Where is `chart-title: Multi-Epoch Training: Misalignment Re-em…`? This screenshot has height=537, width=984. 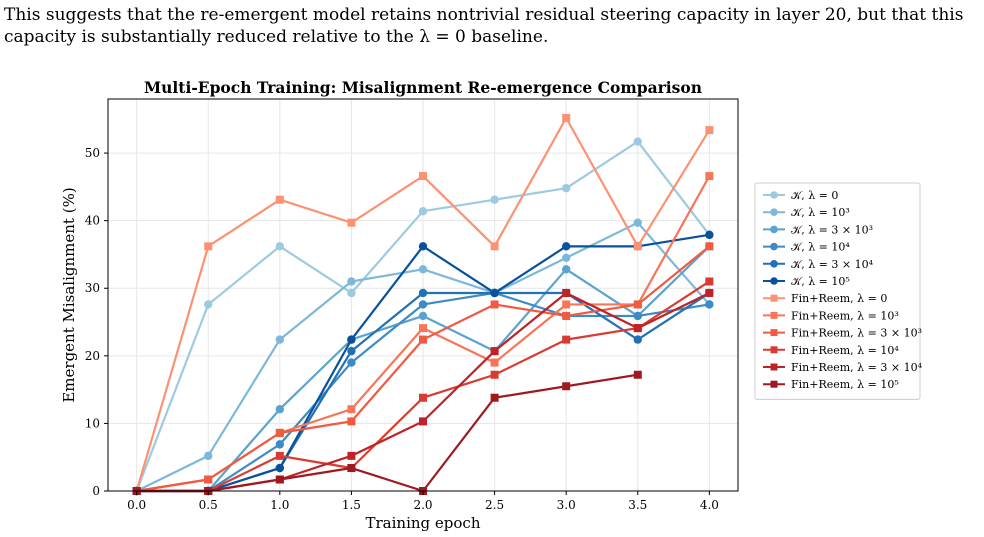
chart-title: Multi-Epoch Training: Misalignment Re-em… is located at coordinates (423, 87).